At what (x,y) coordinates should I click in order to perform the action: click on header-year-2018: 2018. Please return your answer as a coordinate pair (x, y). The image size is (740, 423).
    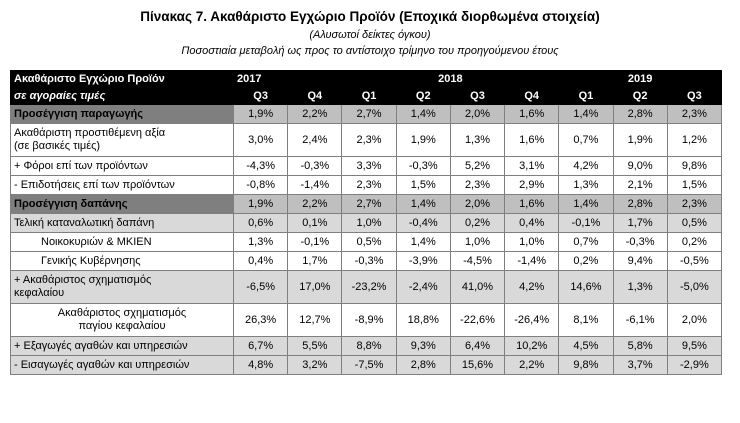
    Looking at the image, I should click on (450, 79).